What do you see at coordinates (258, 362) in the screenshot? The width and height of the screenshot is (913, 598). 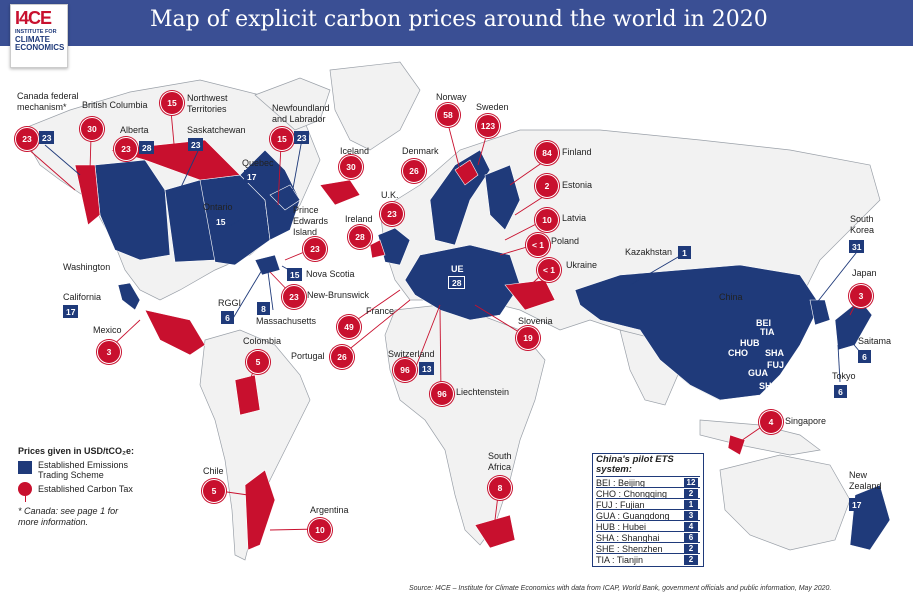 I see `tax-marker-colombia: 5` at bounding box center [258, 362].